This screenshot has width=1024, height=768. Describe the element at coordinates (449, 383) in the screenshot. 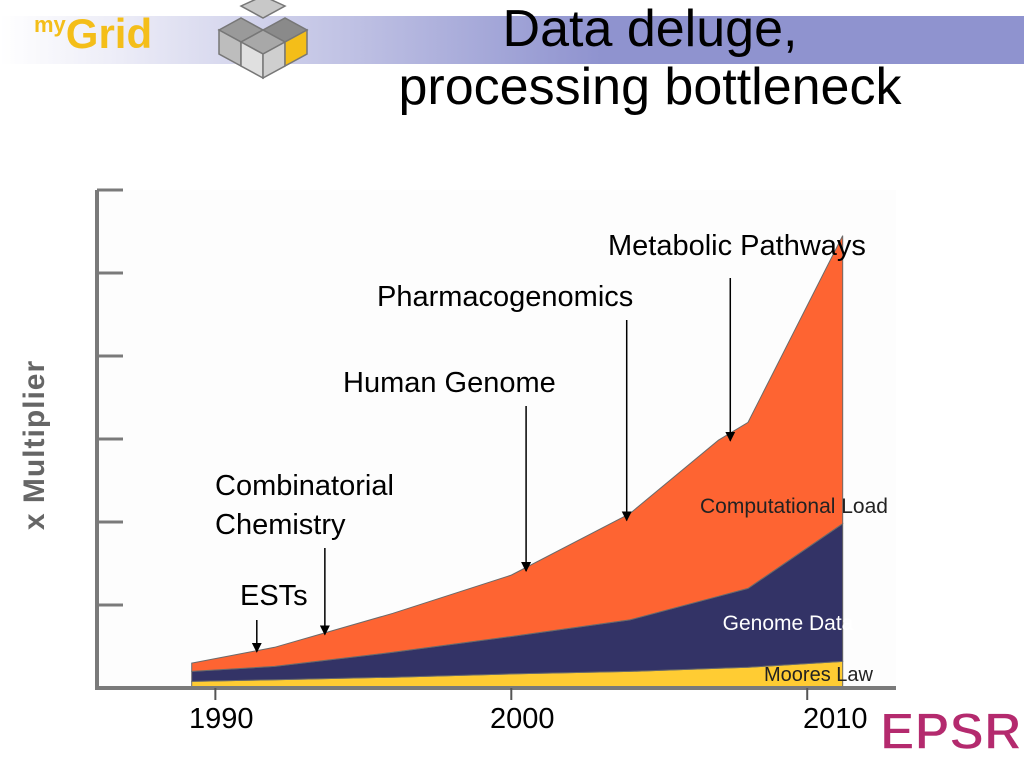

I see `annotation-human-genome: Human Genome` at that location.